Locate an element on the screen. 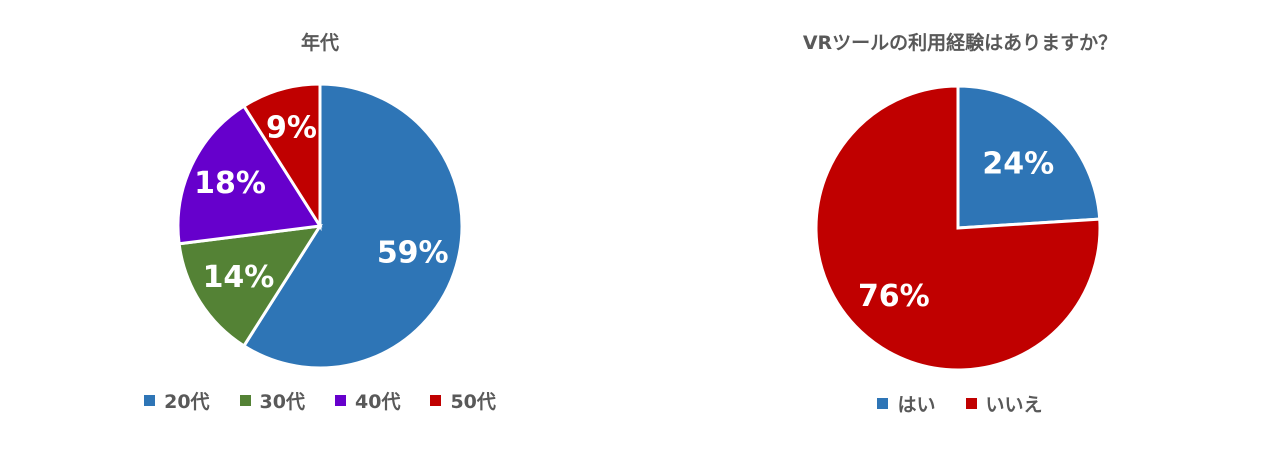 This screenshot has height=457, width=1280. data-label-2: 76% is located at coordinates (894, 296).